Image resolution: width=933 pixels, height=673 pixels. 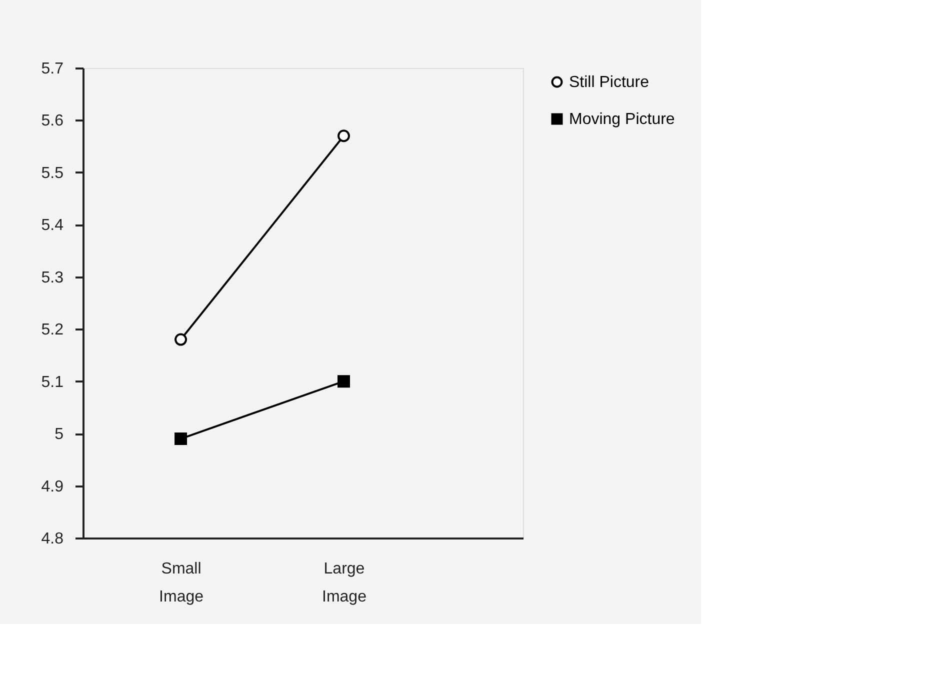 I want to click on y-tick-label: 5.7, so click(x=52, y=69).